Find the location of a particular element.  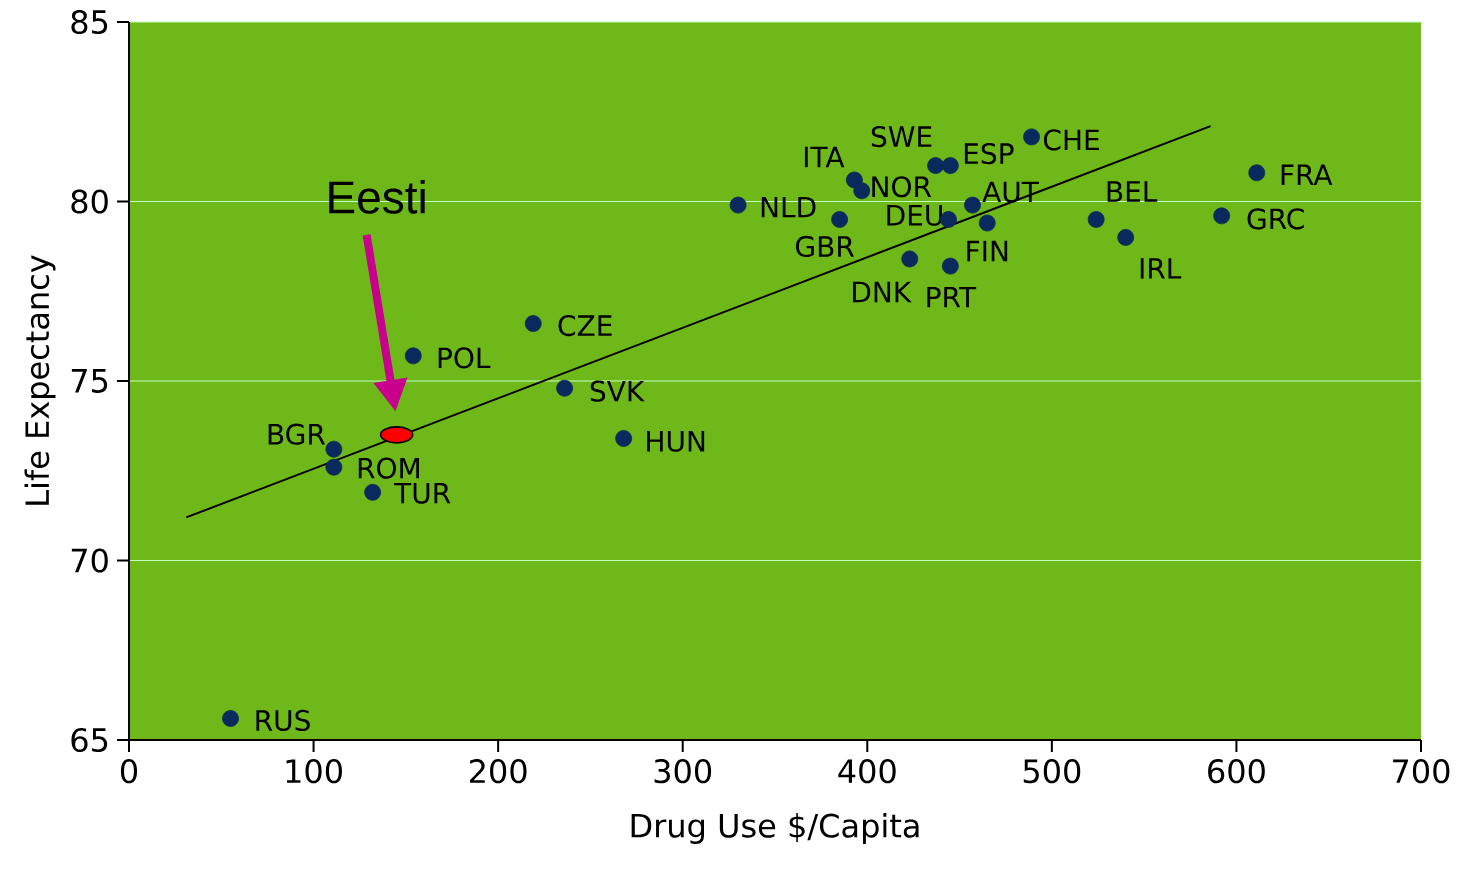

y-tick-label: 75 is located at coordinates (89, 381).